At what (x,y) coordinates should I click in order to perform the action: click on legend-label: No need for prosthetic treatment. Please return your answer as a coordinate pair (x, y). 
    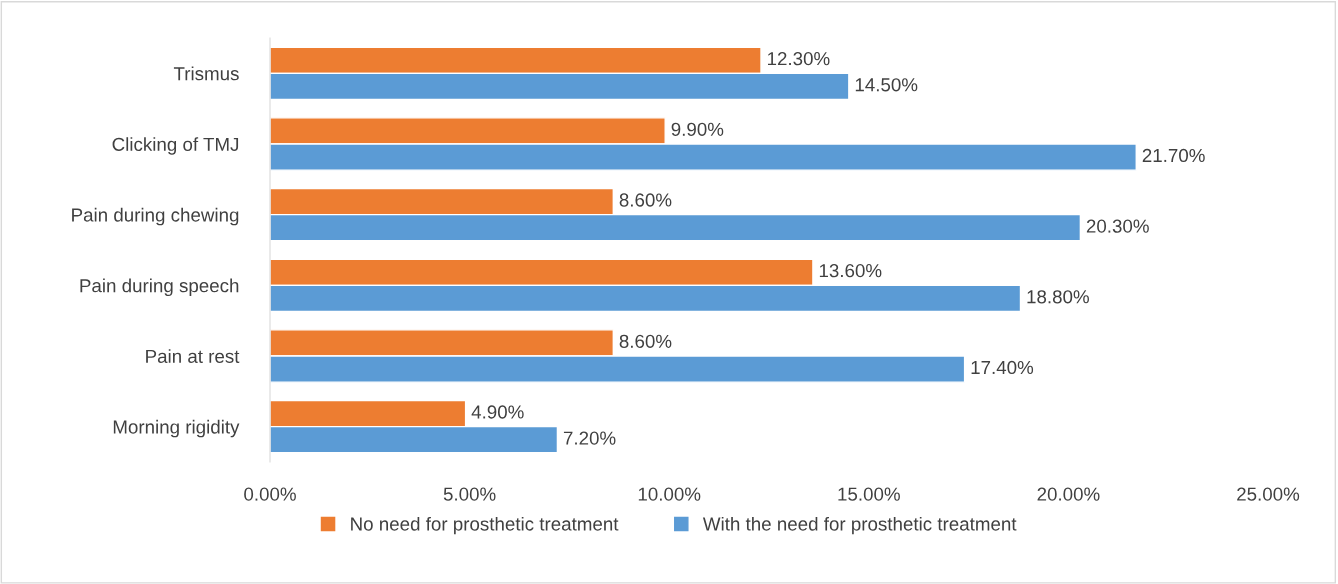
    Looking at the image, I should click on (485, 525).